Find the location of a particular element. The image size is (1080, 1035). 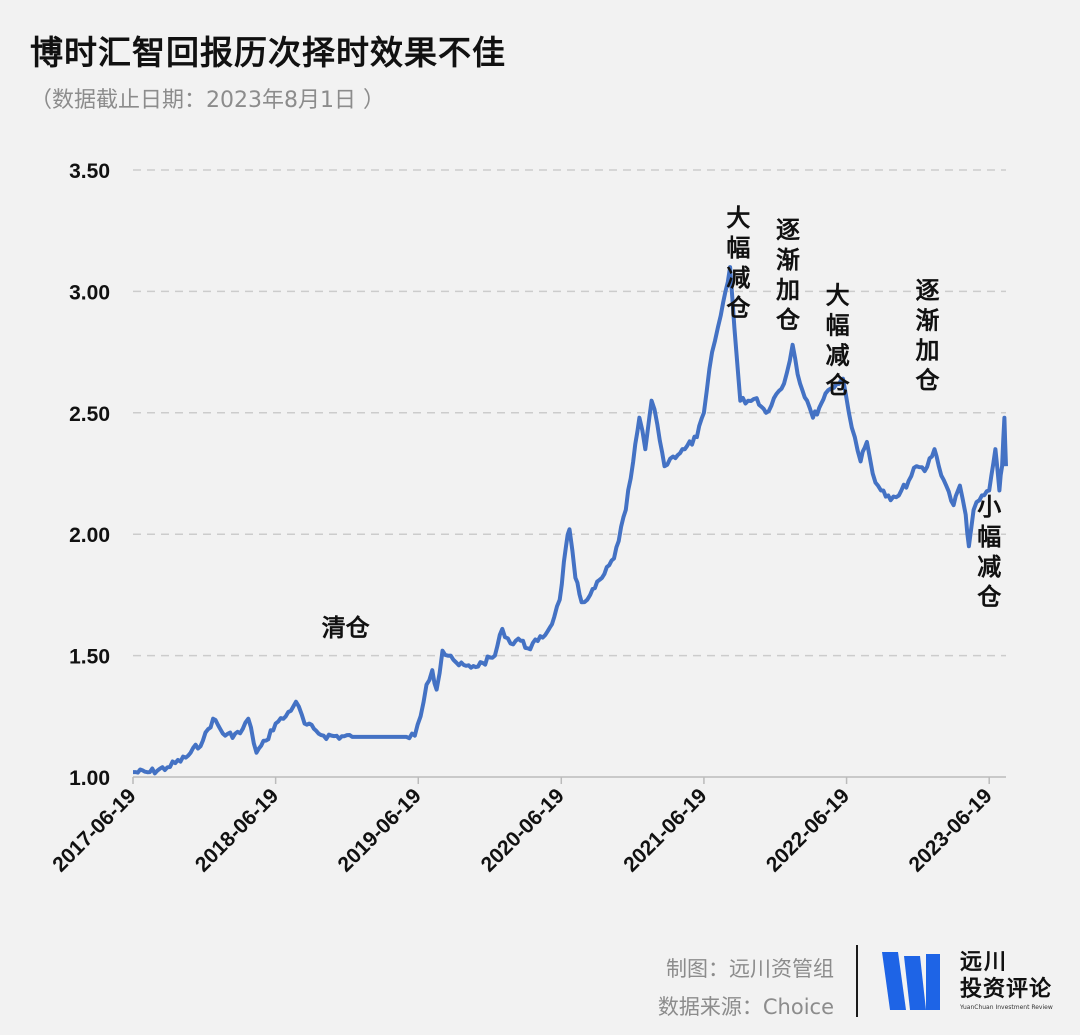

logo-bars-icon is located at coordinates (911, 981).